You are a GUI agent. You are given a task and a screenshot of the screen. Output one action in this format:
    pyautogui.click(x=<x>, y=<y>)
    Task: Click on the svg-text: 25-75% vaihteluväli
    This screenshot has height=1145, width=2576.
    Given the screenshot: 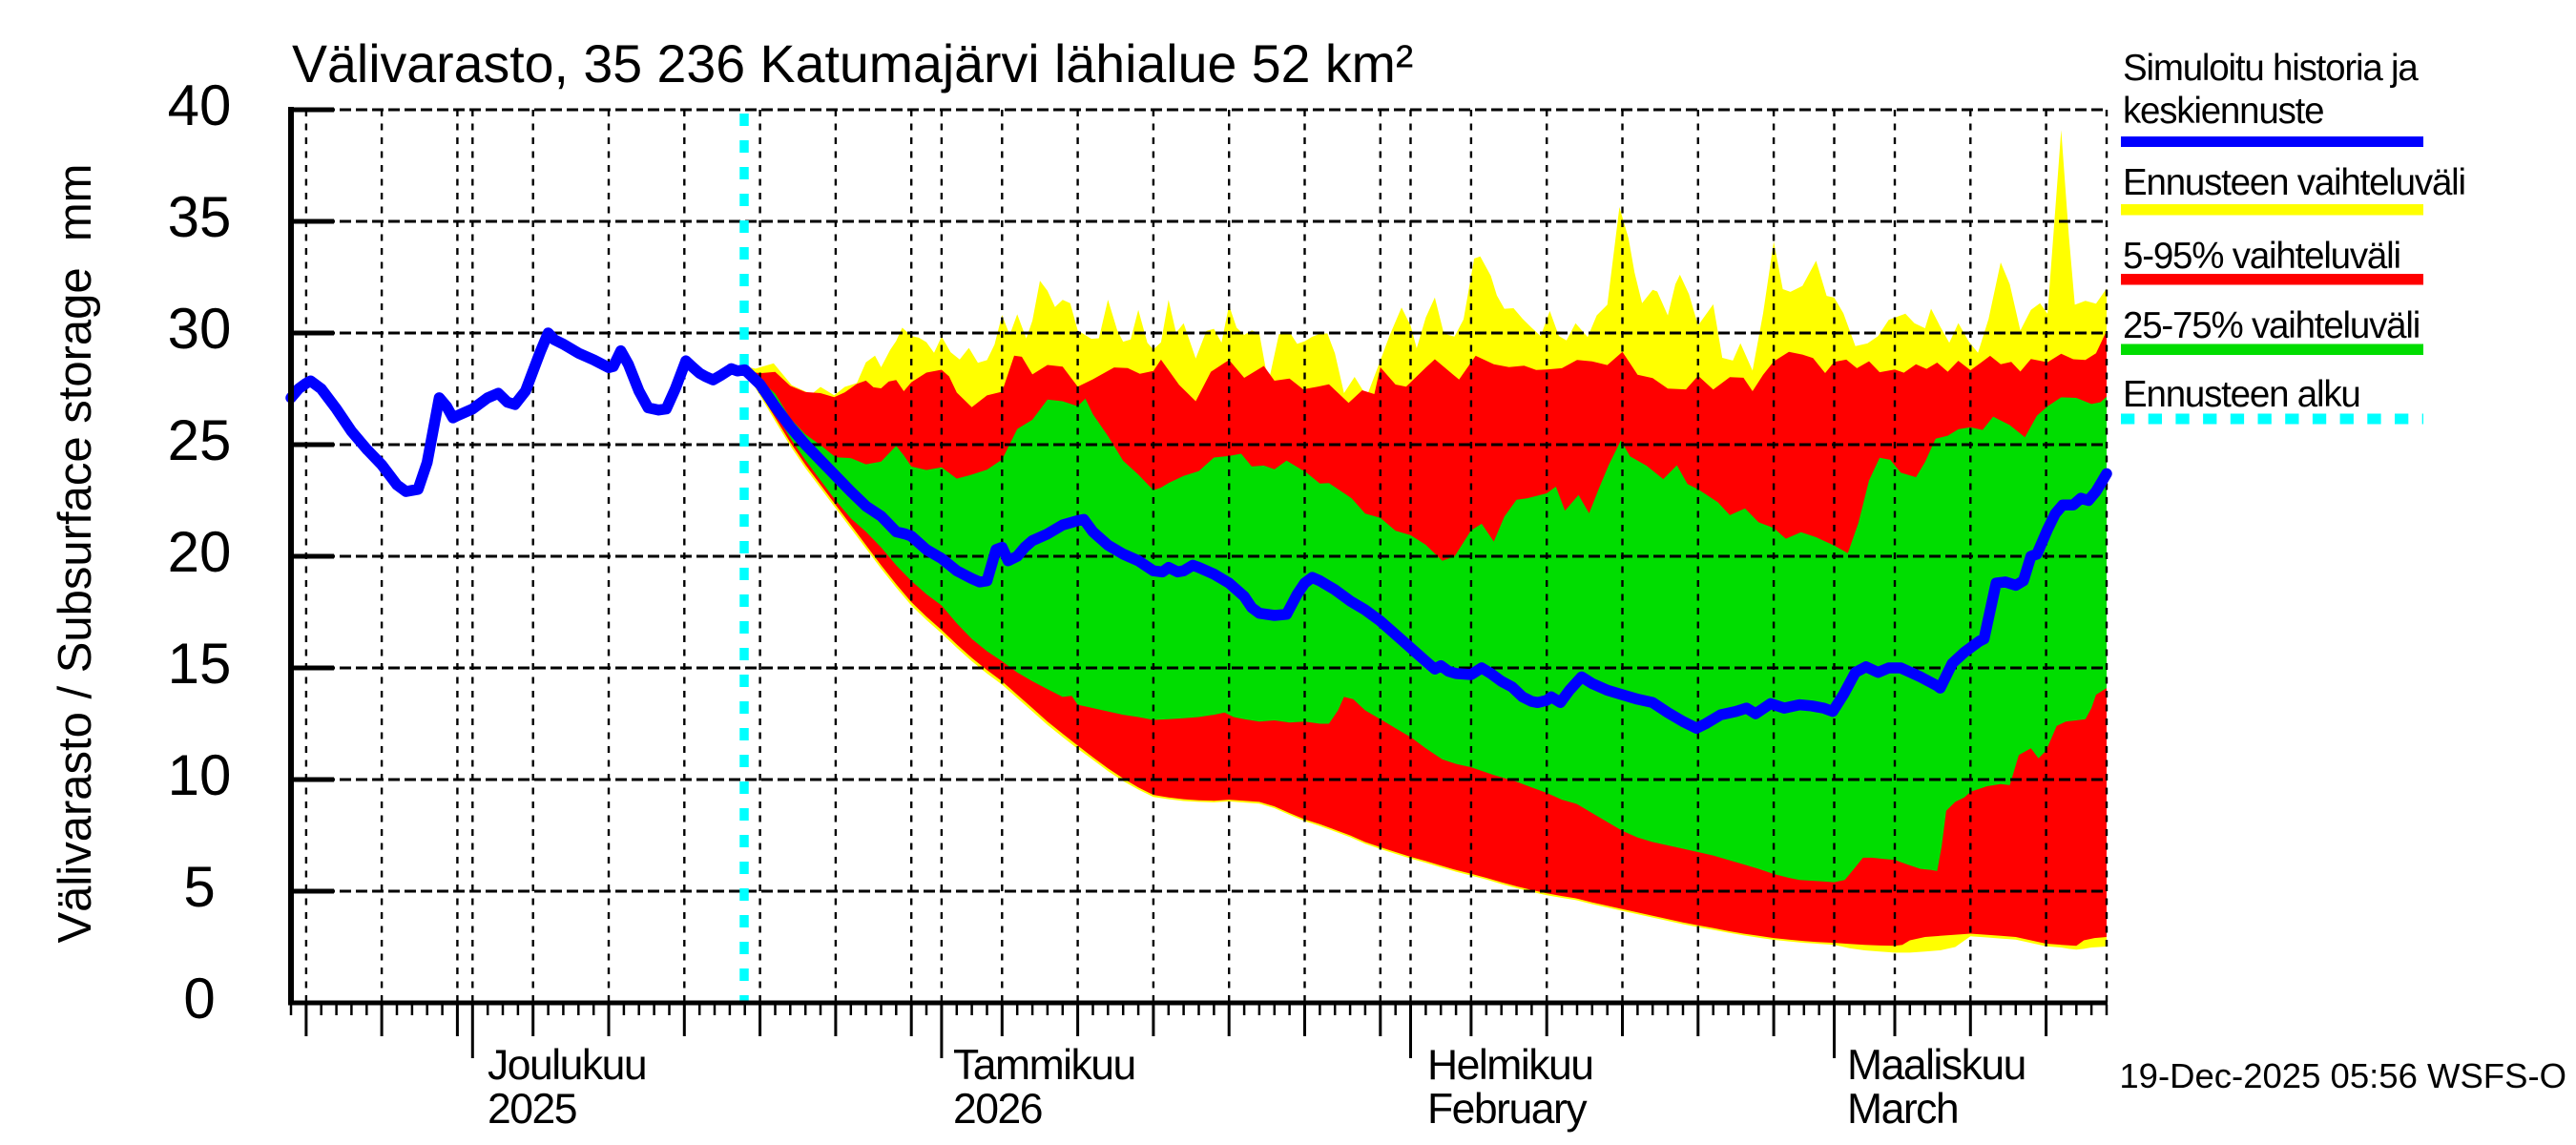 What is the action you would take?
    pyautogui.click(x=2271, y=325)
    